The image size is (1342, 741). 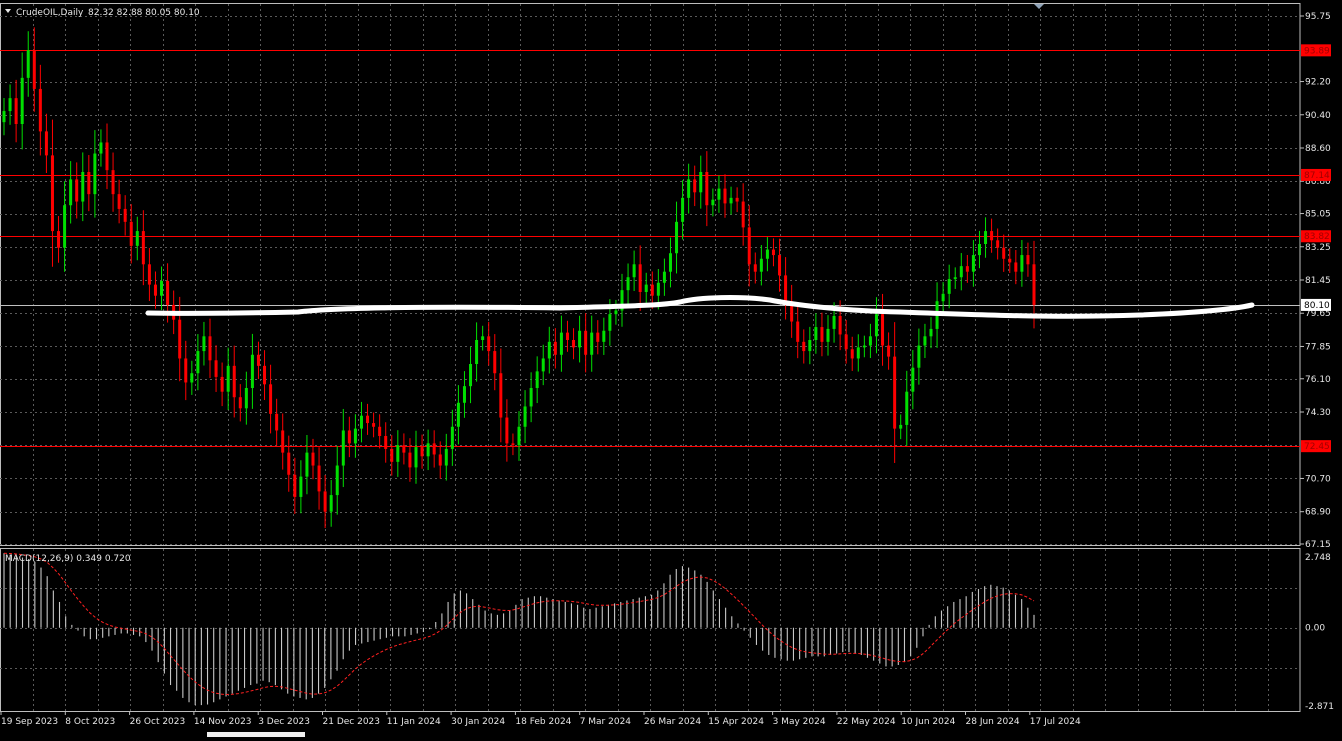 I want to click on chart-header: CrudeOIL,Daily 82.32 82.88 80.05 80.10, so click(x=524, y=11).